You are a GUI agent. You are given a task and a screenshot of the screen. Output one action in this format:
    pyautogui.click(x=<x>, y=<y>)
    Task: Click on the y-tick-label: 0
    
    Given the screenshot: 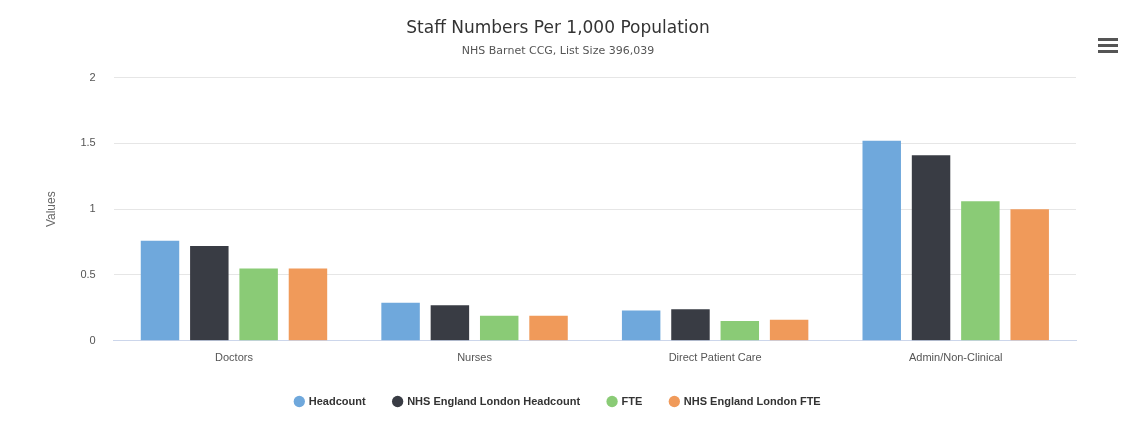 What is the action you would take?
    pyautogui.click(x=92, y=339)
    